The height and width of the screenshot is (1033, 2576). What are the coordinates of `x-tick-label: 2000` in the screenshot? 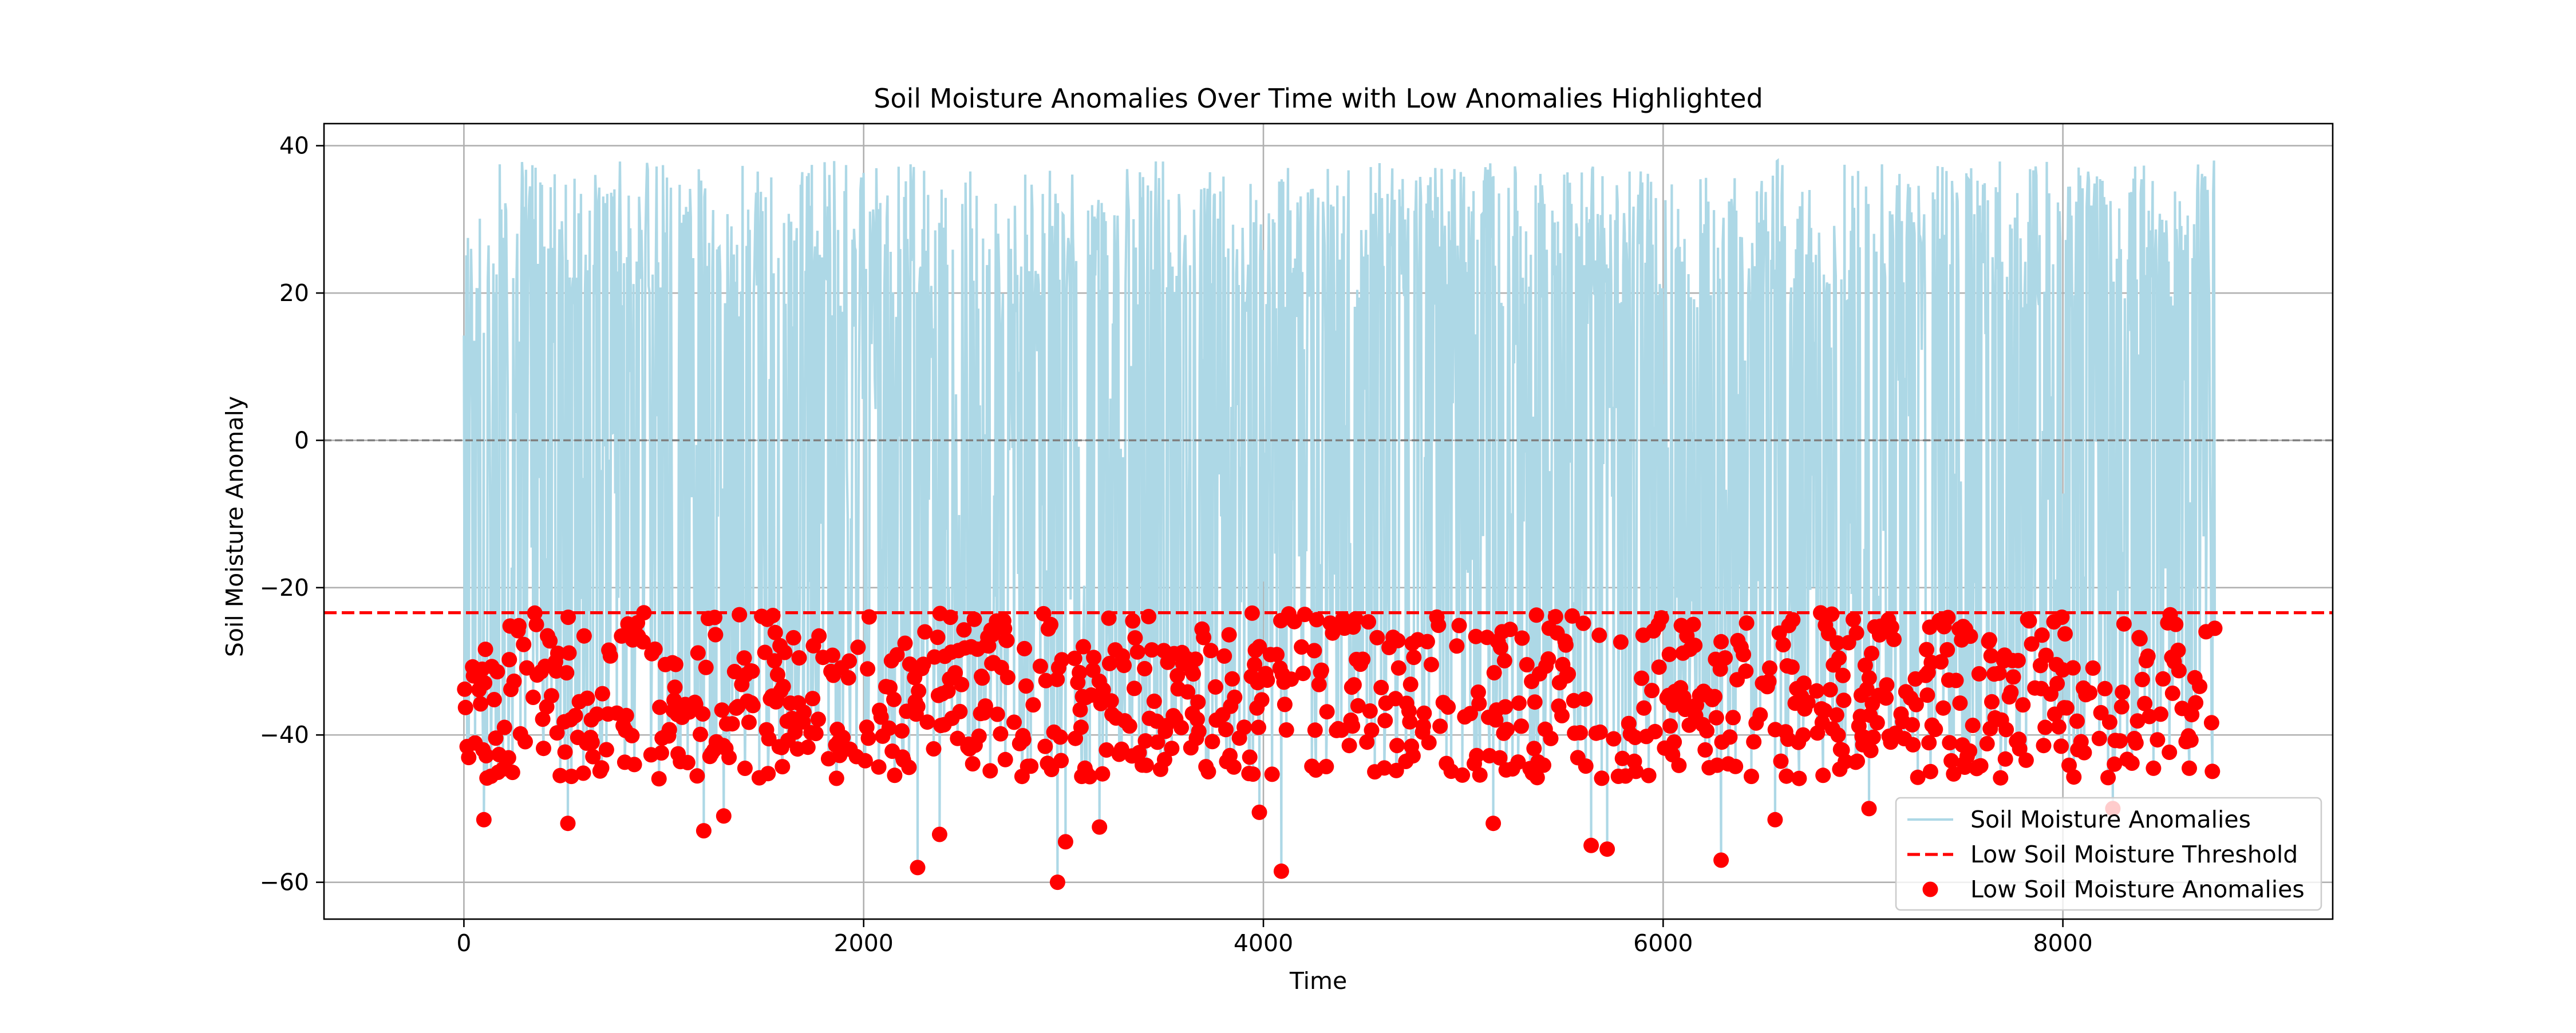 It's located at (864, 943).